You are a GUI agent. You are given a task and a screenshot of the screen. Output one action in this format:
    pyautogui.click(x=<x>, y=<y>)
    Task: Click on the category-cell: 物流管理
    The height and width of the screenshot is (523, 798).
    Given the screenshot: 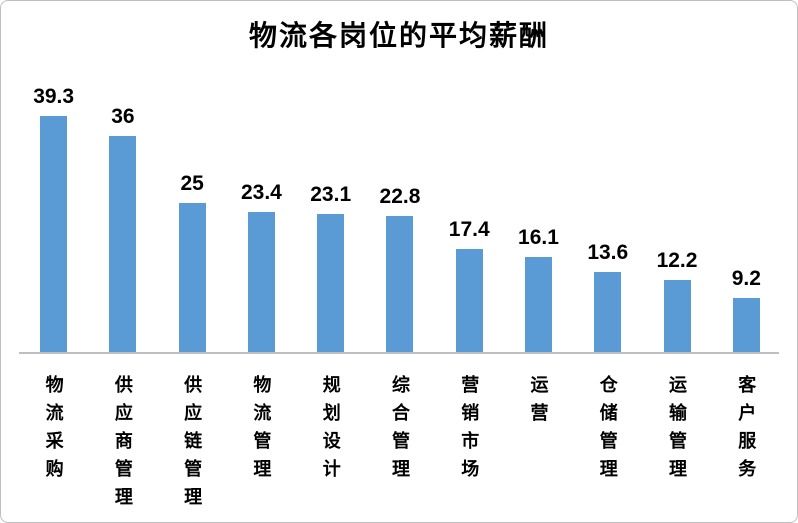 What is the action you would take?
    pyautogui.click(x=261, y=431)
    